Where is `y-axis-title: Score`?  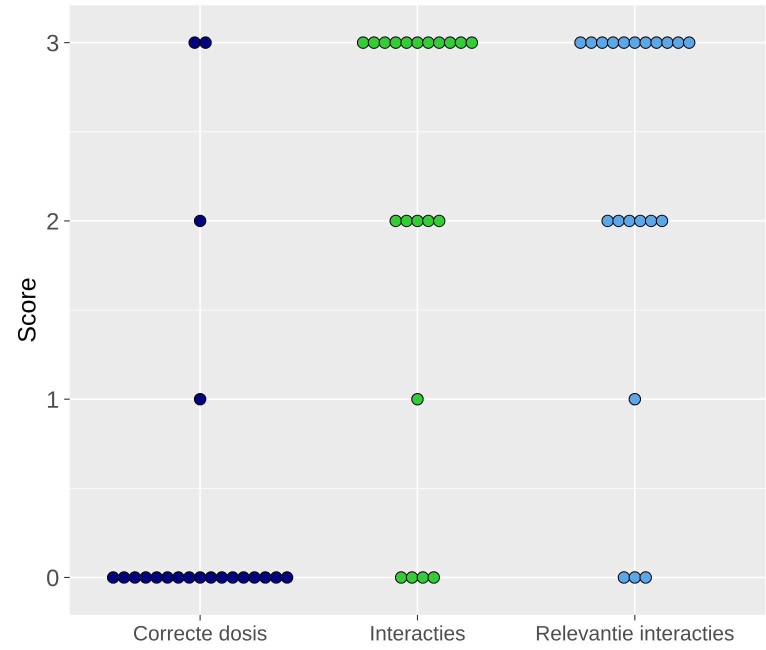
y-axis-title: Score is located at coordinates (27, 310).